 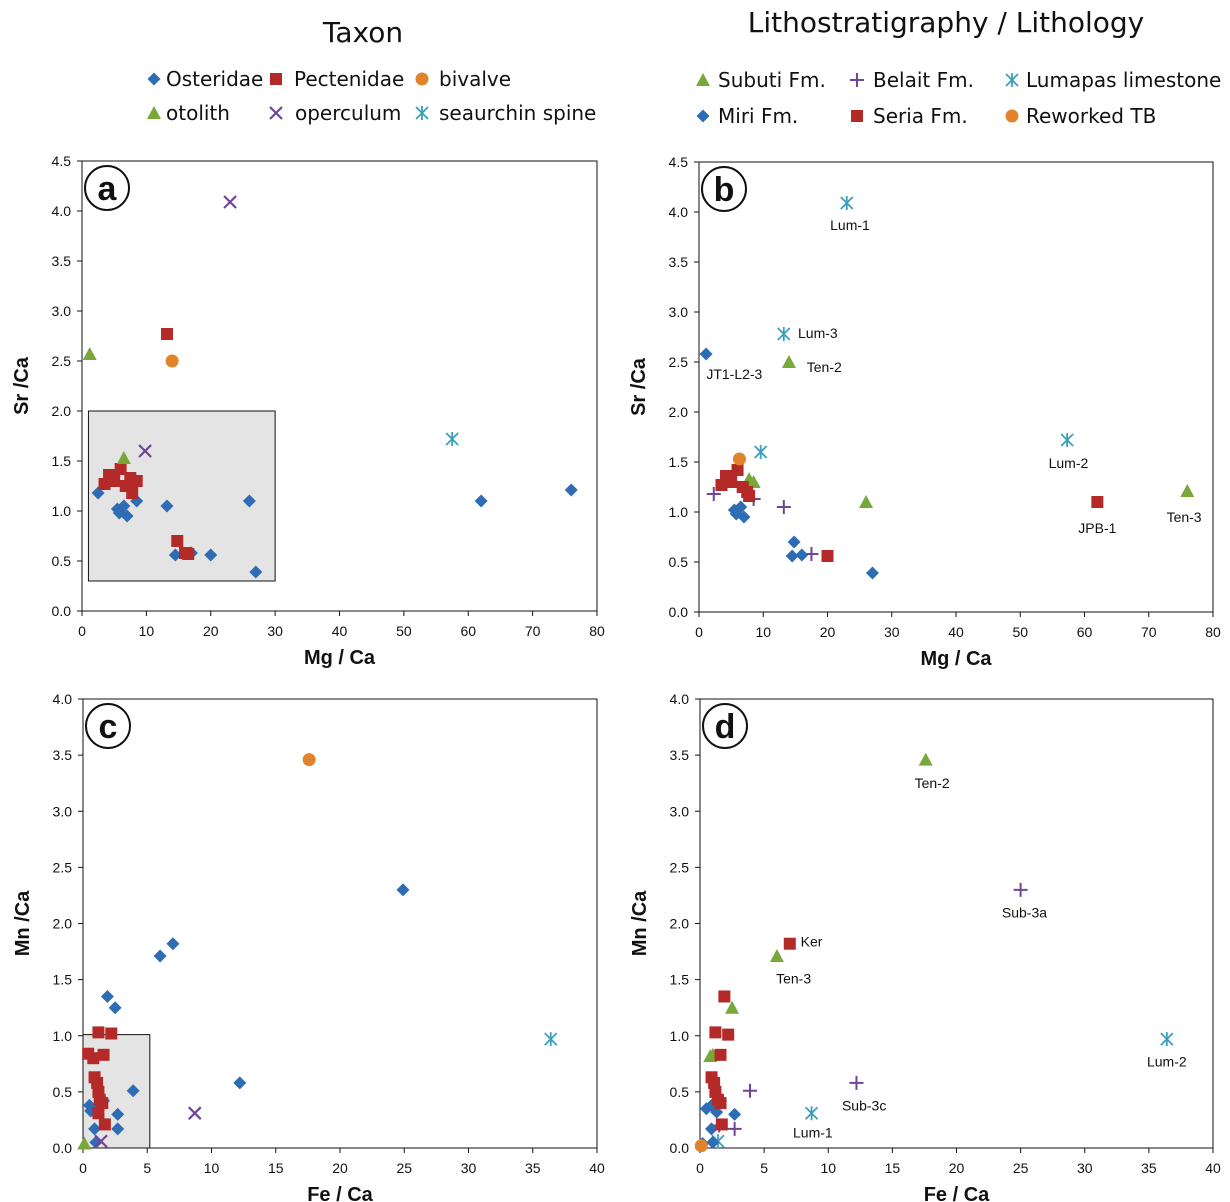 I want to click on point-annotation: Ten-3, so click(x=793, y=979).